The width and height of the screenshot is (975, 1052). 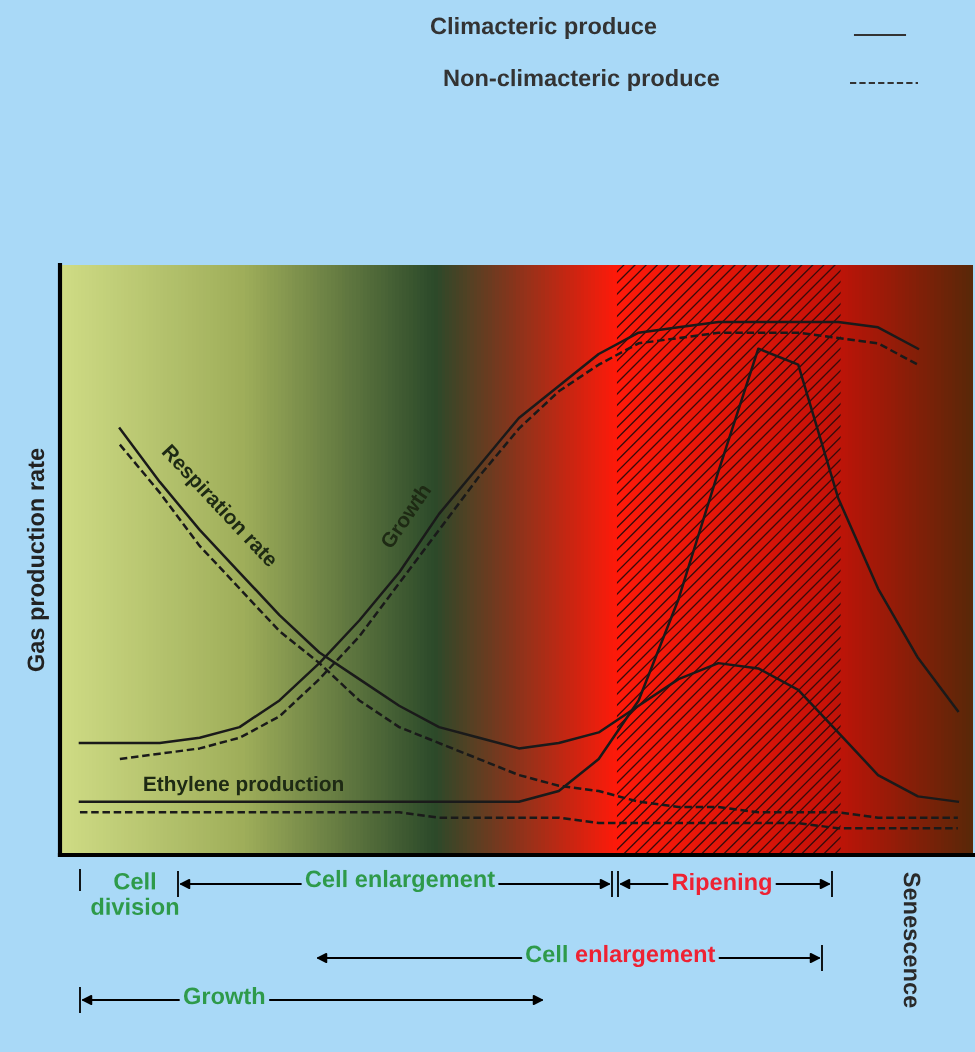 I want to click on text: Climacteric produce, so click(x=543, y=28).